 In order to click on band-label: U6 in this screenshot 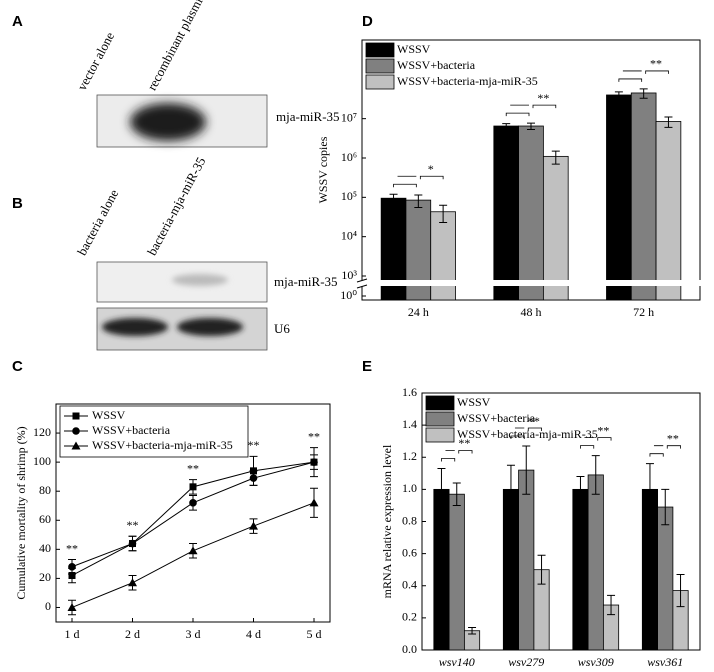, I will do `click(282, 328)`.